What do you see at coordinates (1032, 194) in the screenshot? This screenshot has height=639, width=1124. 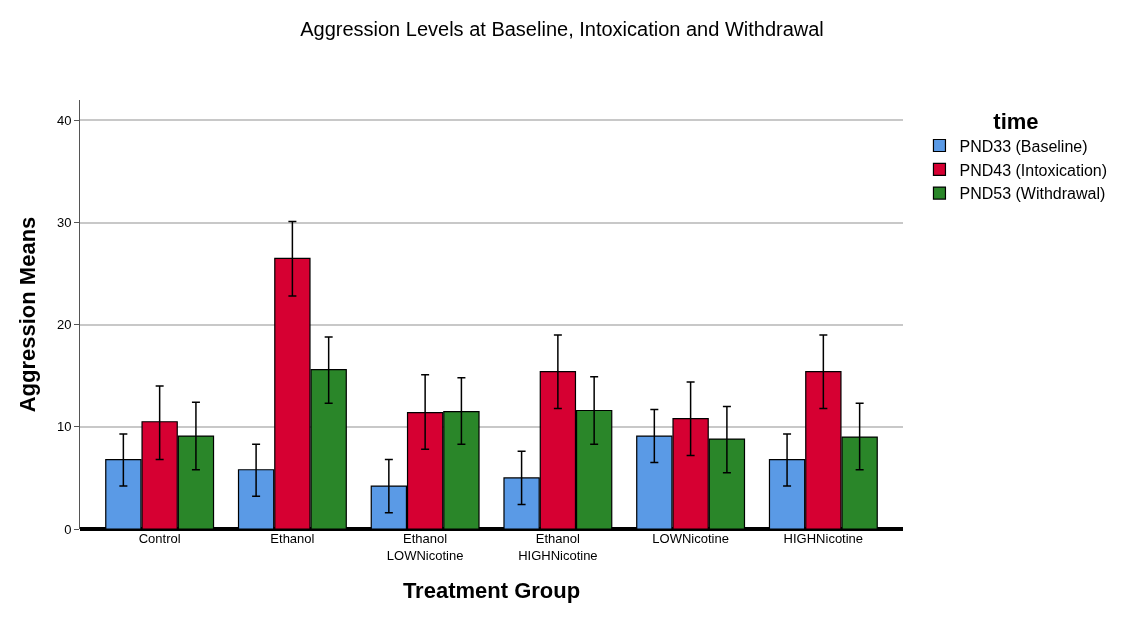 I see `legend-label: PND53 (Withdrawal)` at bounding box center [1032, 194].